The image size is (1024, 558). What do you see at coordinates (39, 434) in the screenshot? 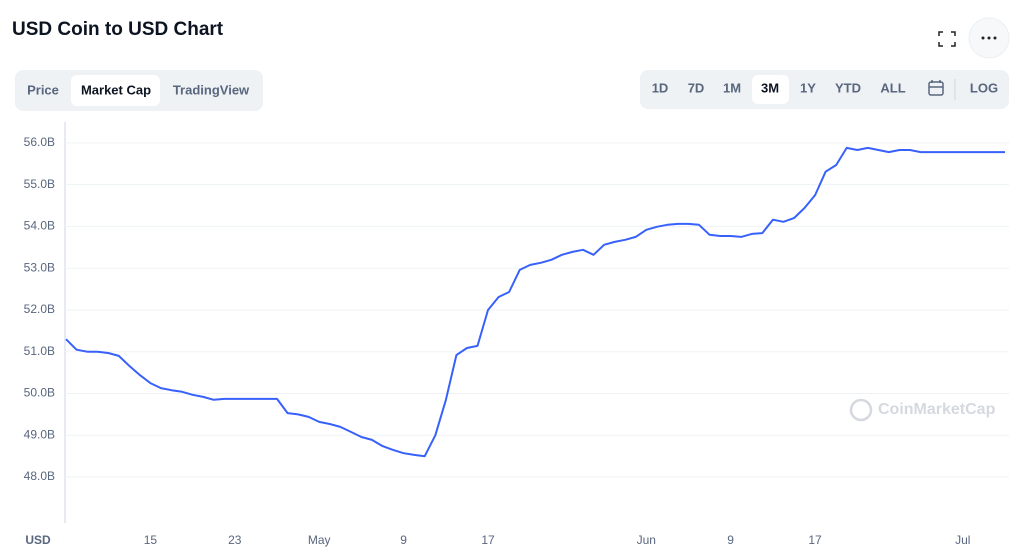
I see `y-tick-label: 49.0B` at bounding box center [39, 434].